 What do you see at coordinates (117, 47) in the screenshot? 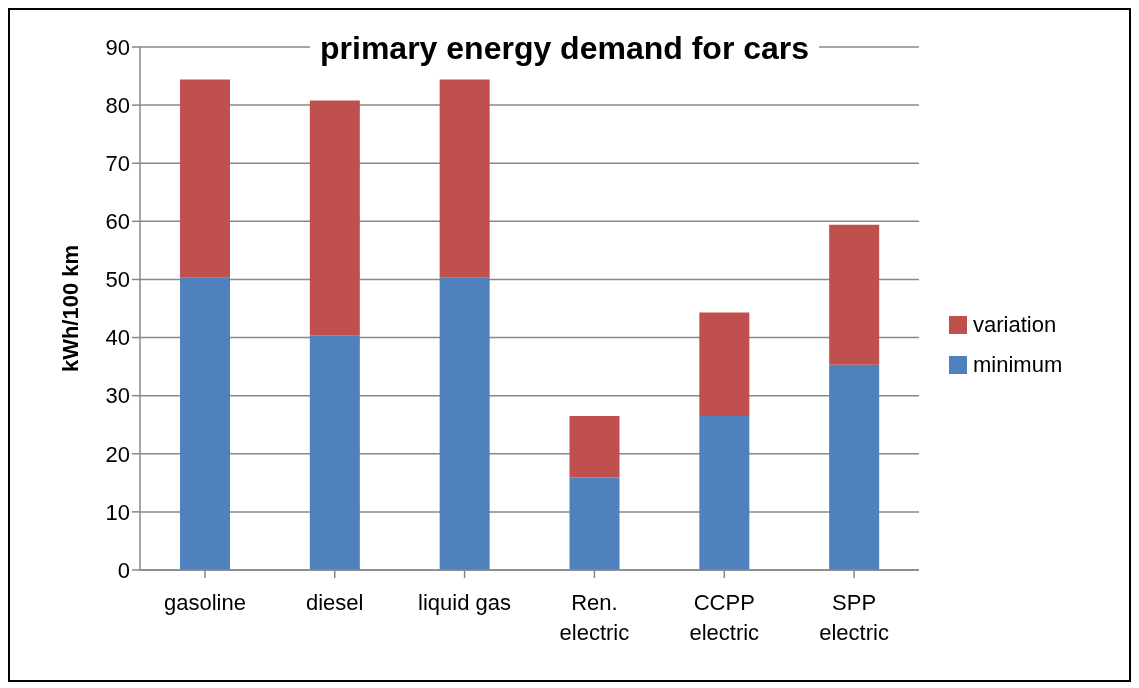
I see `y-tick-label: 90` at bounding box center [117, 47].